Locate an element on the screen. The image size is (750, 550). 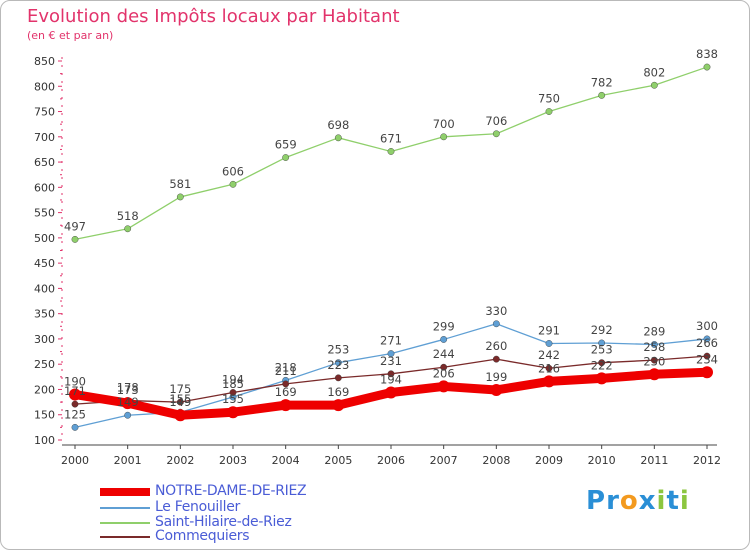
data-label: 606 is located at coordinates (233, 171).